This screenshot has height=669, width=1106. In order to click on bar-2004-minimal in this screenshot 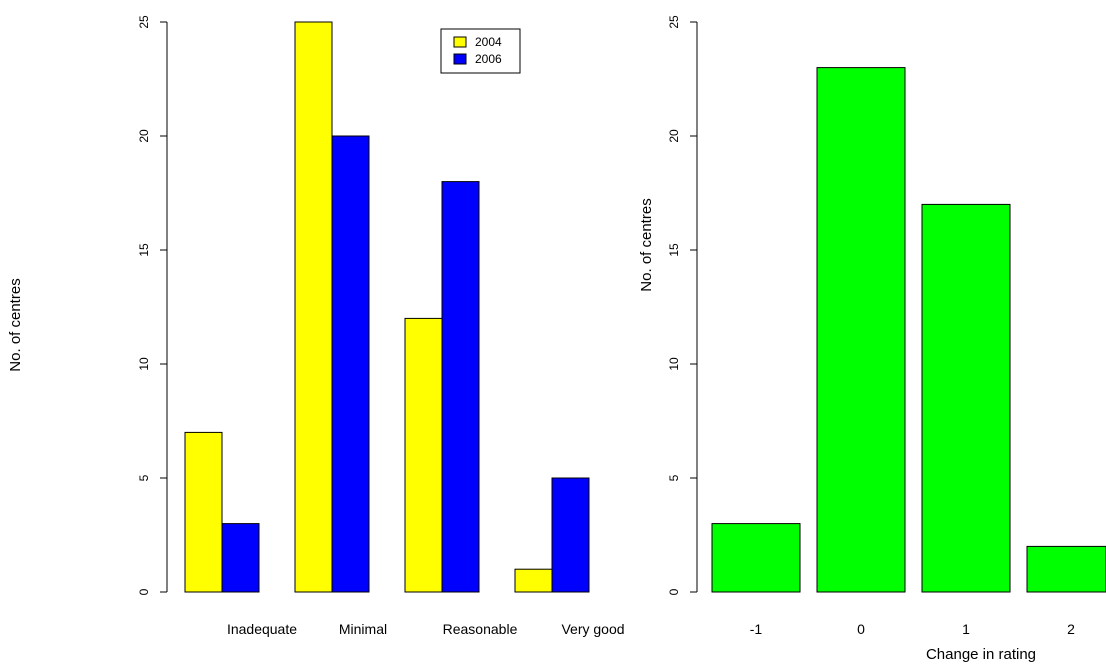, I will do `click(313, 307)`.